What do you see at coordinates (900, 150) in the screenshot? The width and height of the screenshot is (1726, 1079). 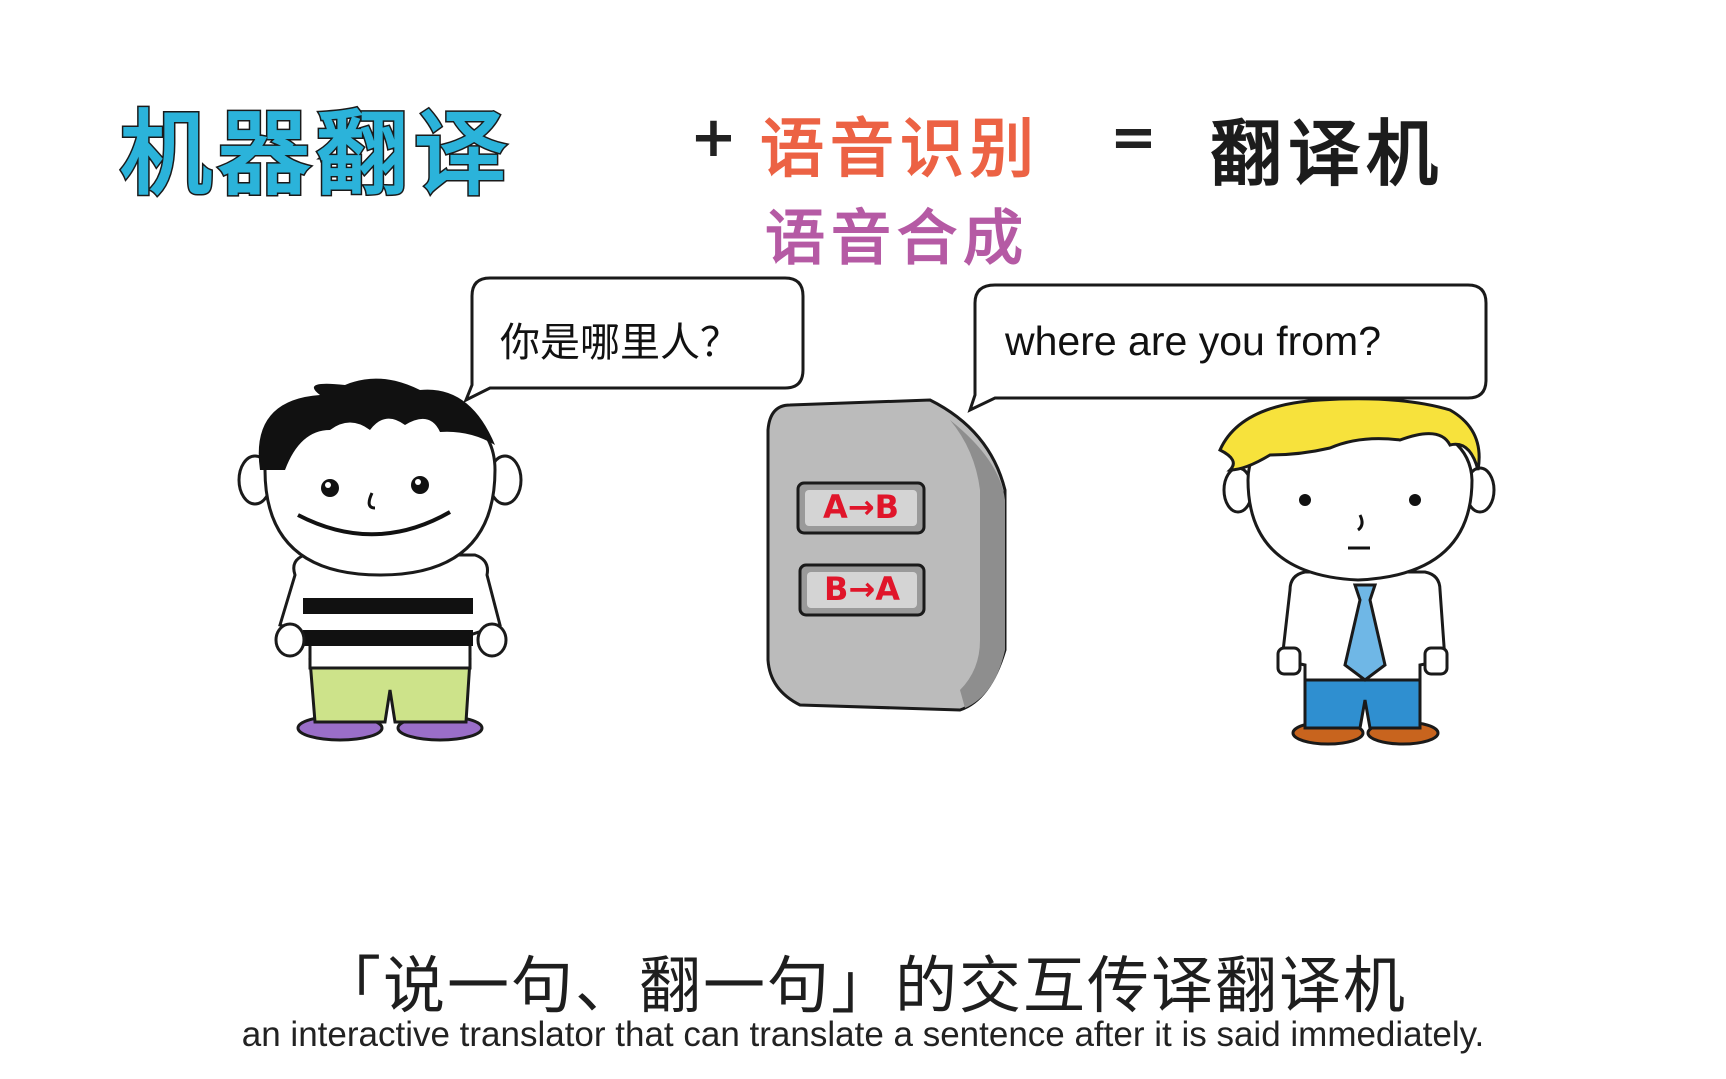 I see `title-speech-recognition: 语音识别` at bounding box center [900, 150].